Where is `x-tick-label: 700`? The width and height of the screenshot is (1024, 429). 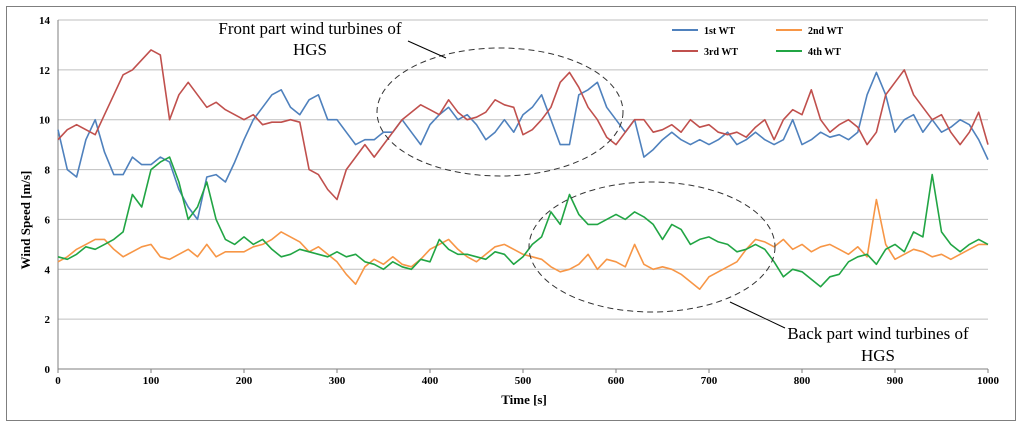
x-tick-label: 700 is located at coordinates (709, 381).